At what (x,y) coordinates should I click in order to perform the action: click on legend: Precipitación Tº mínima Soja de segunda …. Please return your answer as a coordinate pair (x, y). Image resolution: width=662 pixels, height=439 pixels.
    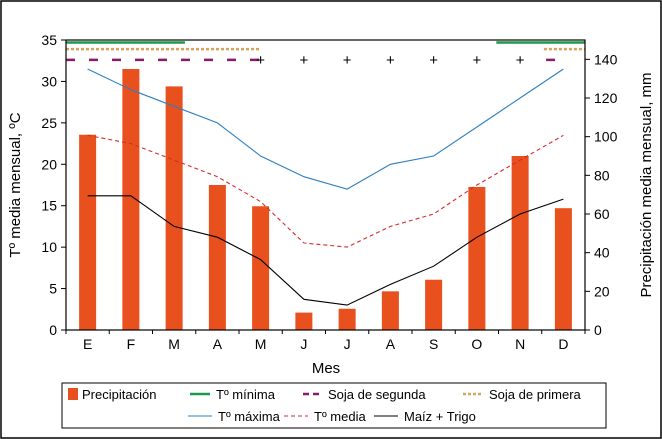
    Looking at the image, I should click on (334, 405).